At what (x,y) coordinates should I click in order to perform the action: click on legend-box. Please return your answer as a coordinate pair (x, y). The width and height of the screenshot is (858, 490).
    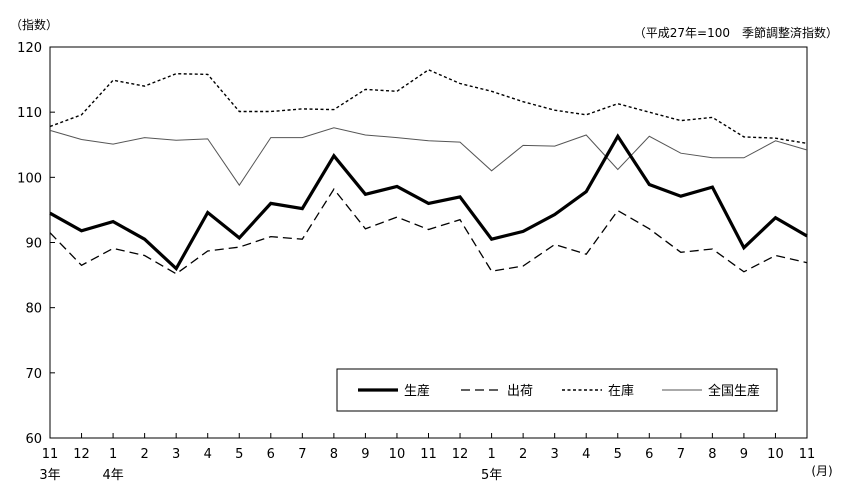
    Looking at the image, I should click on (557, 390).